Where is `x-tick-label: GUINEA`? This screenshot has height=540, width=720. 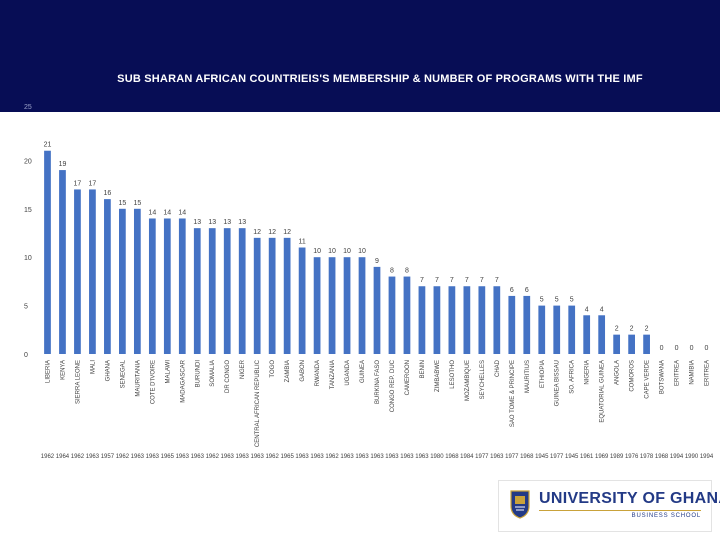 x-tick-label: GUINEA is located at coordinates (363, 371).